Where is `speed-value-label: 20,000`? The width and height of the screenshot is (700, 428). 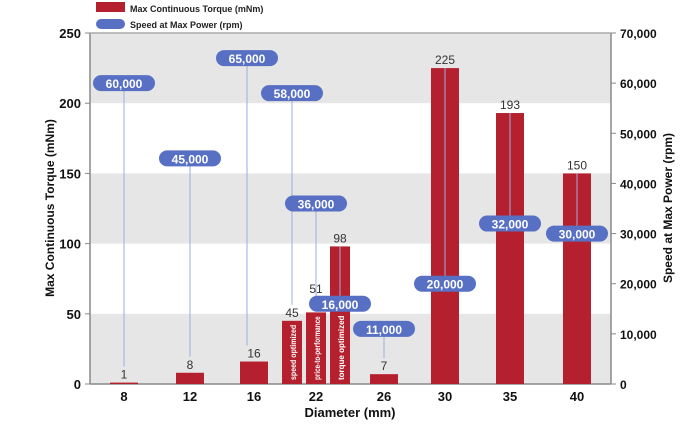 speed-value-label: 20,000 is located at coordinates (445, 285).